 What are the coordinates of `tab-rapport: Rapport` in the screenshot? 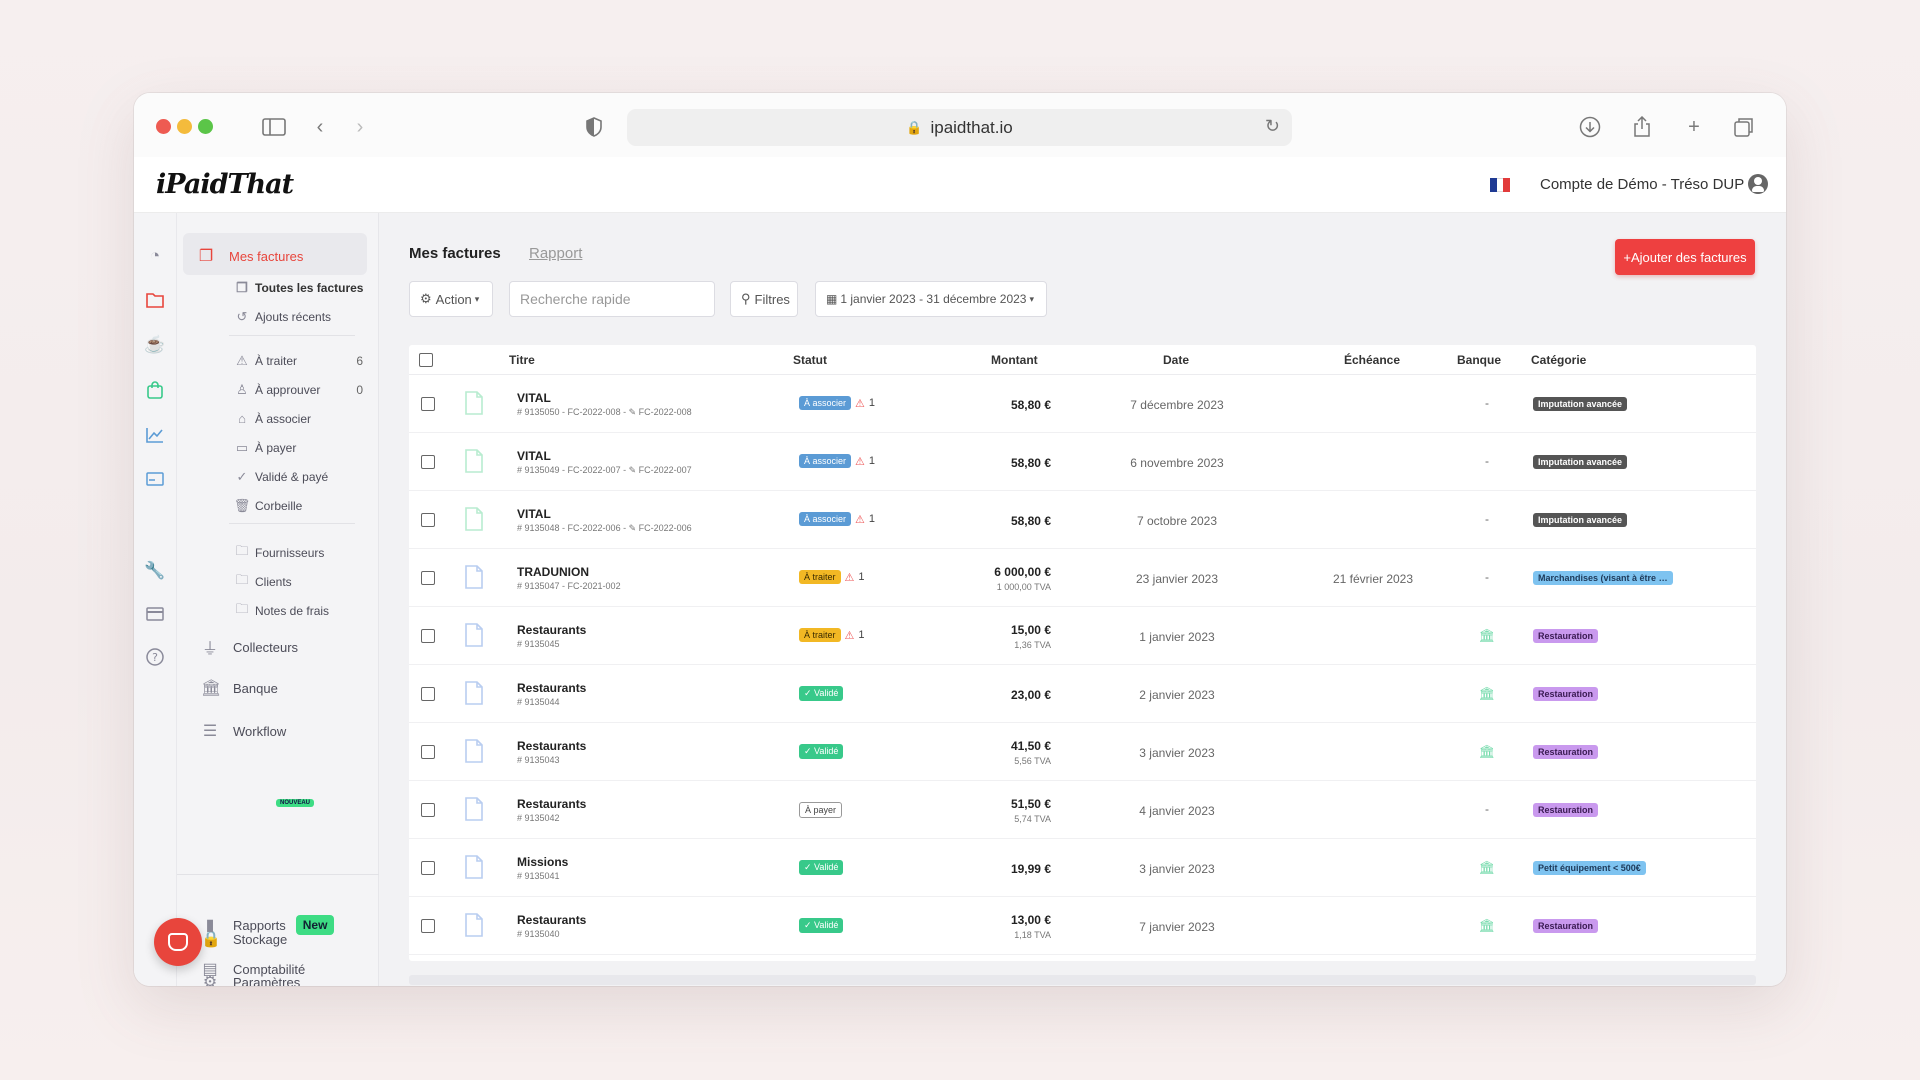 It's located at (556, 253).